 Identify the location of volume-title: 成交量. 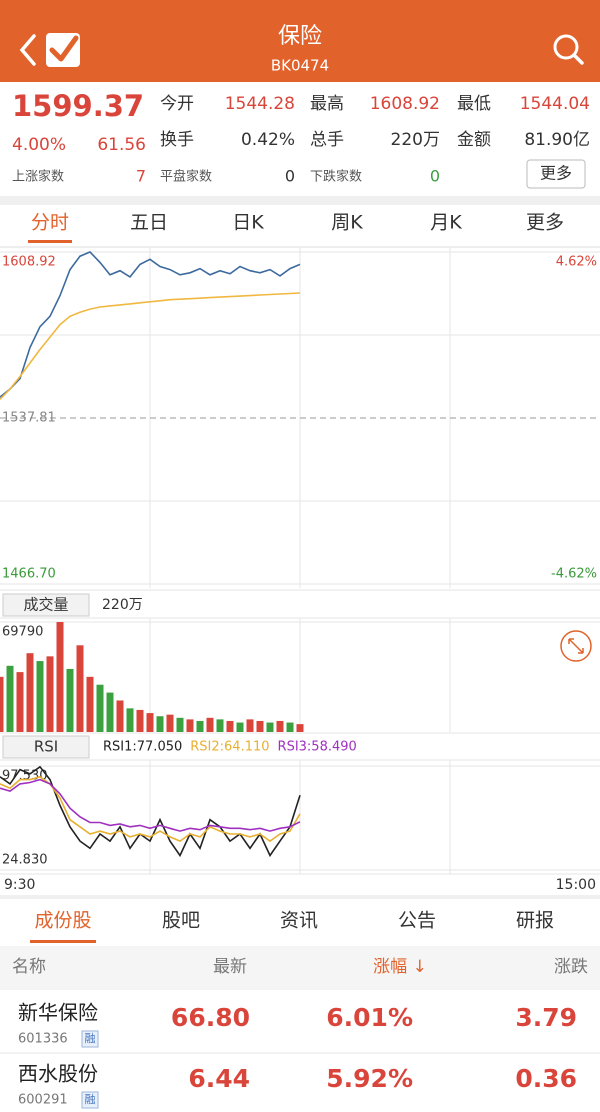
(45, 605).